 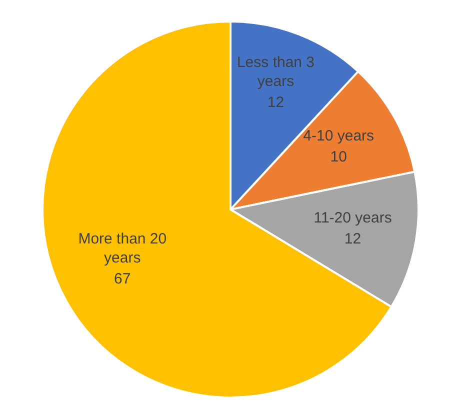 I want to click on slice-label: More than 20 years, so click(x=122, y=248).